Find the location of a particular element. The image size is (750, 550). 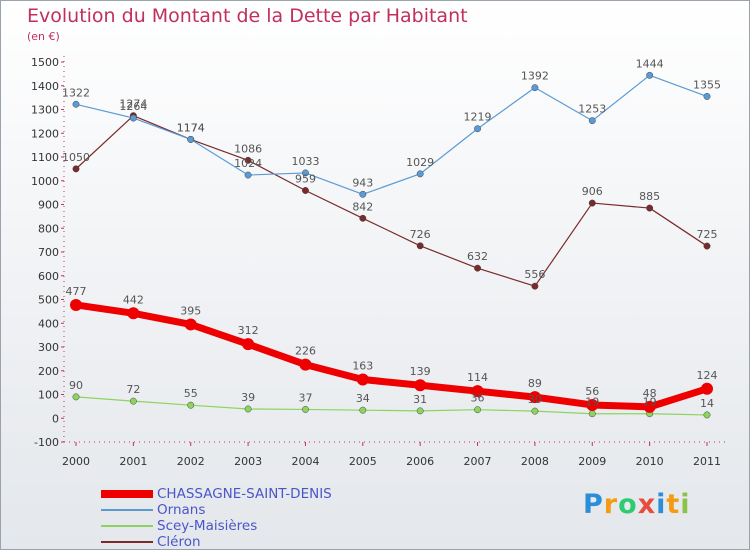

data-label: 39 is located at coordinates (248, 397).